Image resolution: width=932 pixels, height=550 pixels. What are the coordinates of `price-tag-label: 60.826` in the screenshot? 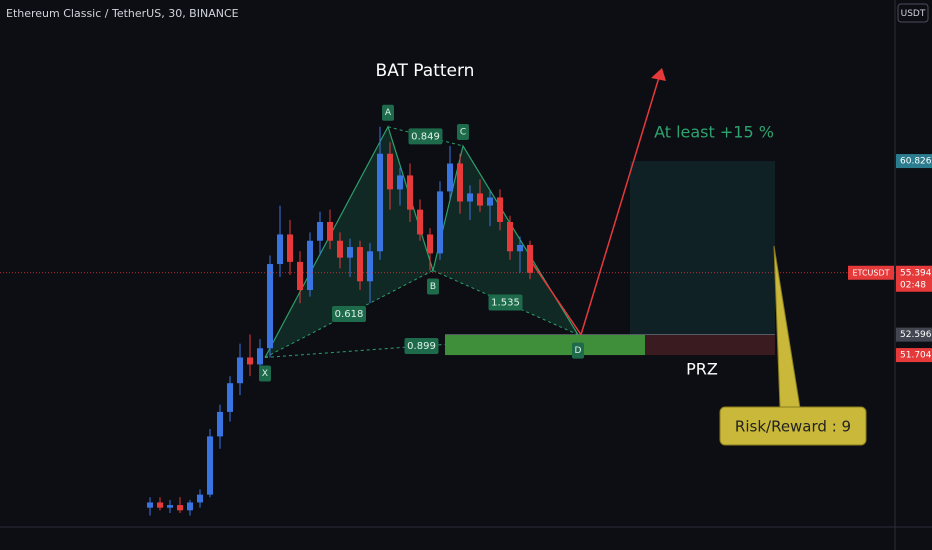 It's located at (916, 162).